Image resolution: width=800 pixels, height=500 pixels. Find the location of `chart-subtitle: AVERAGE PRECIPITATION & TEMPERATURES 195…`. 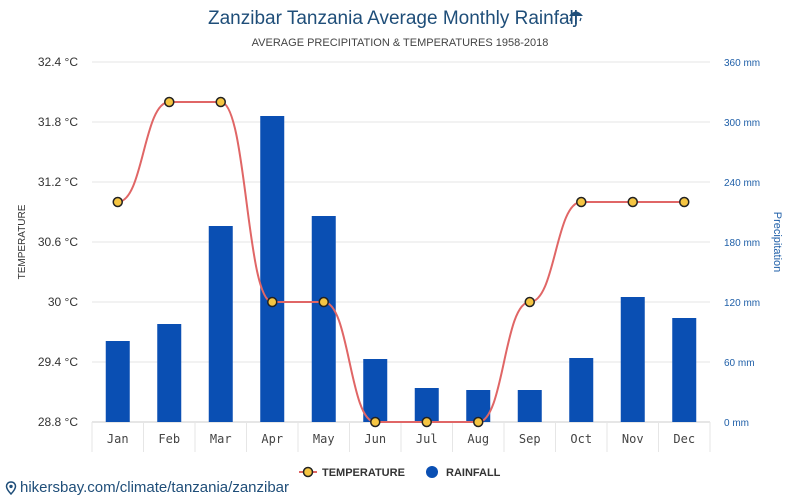

chart-subtitle: AVERAGE PRECIPITATION & TEMPERATURES 195… is located at coordinates (400, 43).